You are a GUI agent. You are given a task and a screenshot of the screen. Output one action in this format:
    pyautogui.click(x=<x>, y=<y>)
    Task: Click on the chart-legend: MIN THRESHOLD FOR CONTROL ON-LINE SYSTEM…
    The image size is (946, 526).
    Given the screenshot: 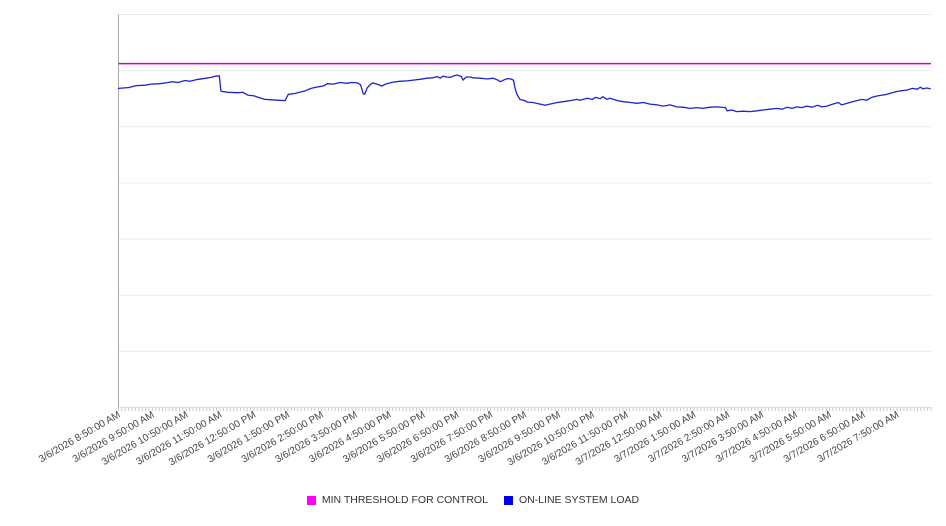 What is the action you would take?
    pyautogui.click(x=473, y=500)
    